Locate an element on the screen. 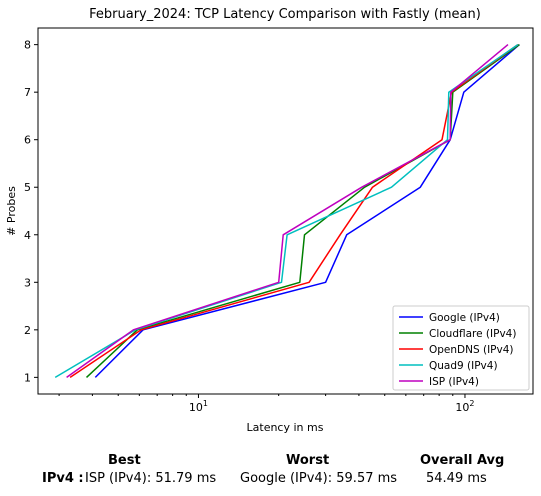 The width and height of the screenshot is (541, 496). x-tick-label: 10¹ is located at coordinates (198, 406).